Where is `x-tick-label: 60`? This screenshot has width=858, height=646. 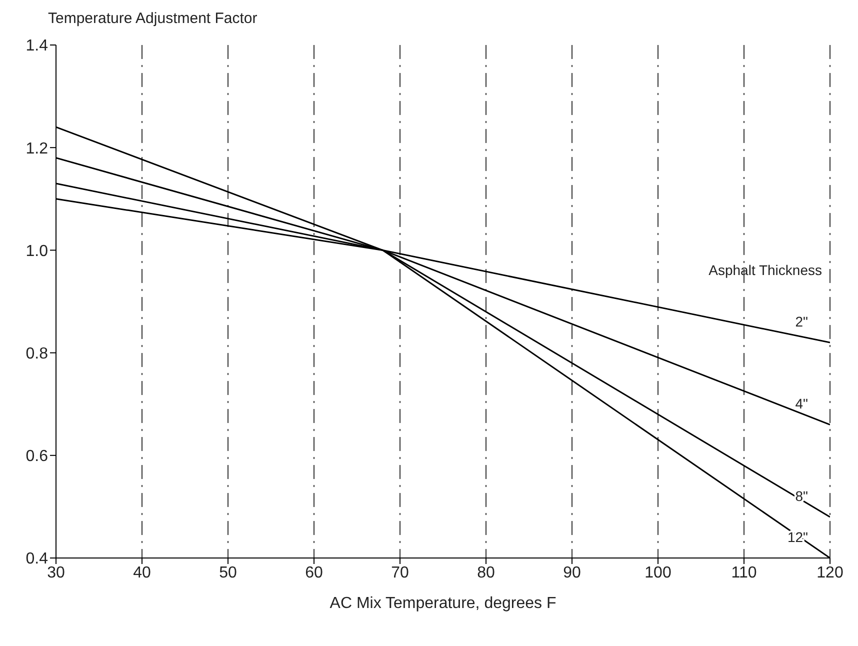
x-tick-label: 60 is located at coordinates (314, 573).